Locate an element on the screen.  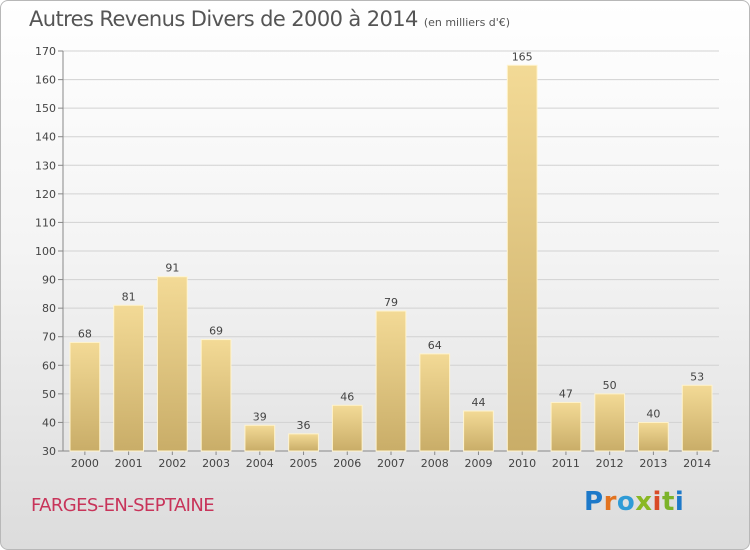
y-tick-label: 60 is located at coordinates (49, 365).